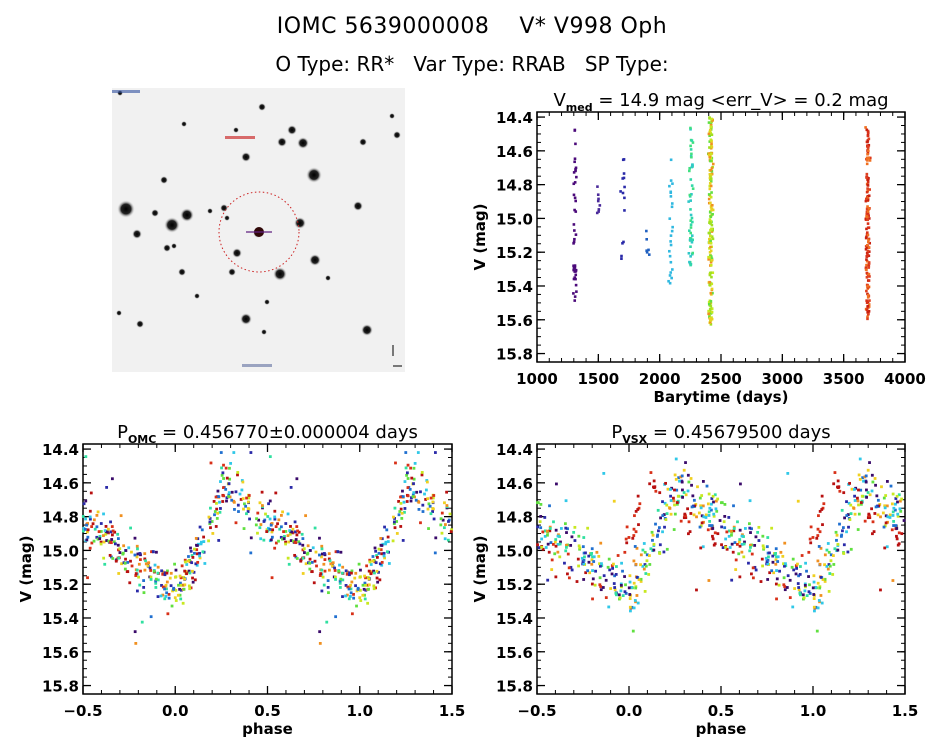 This screenshot has width=944, height=747. I want to click on x-tick-label: 1.0, so click(359, 711).